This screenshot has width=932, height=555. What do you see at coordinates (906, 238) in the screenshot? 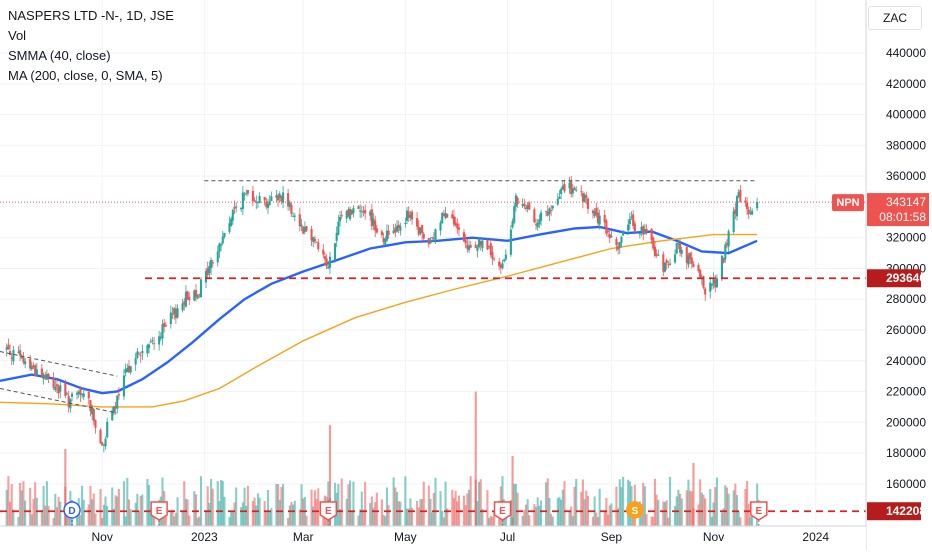
I see `y-tick-label: 320000` at bounding box center [906, 238].